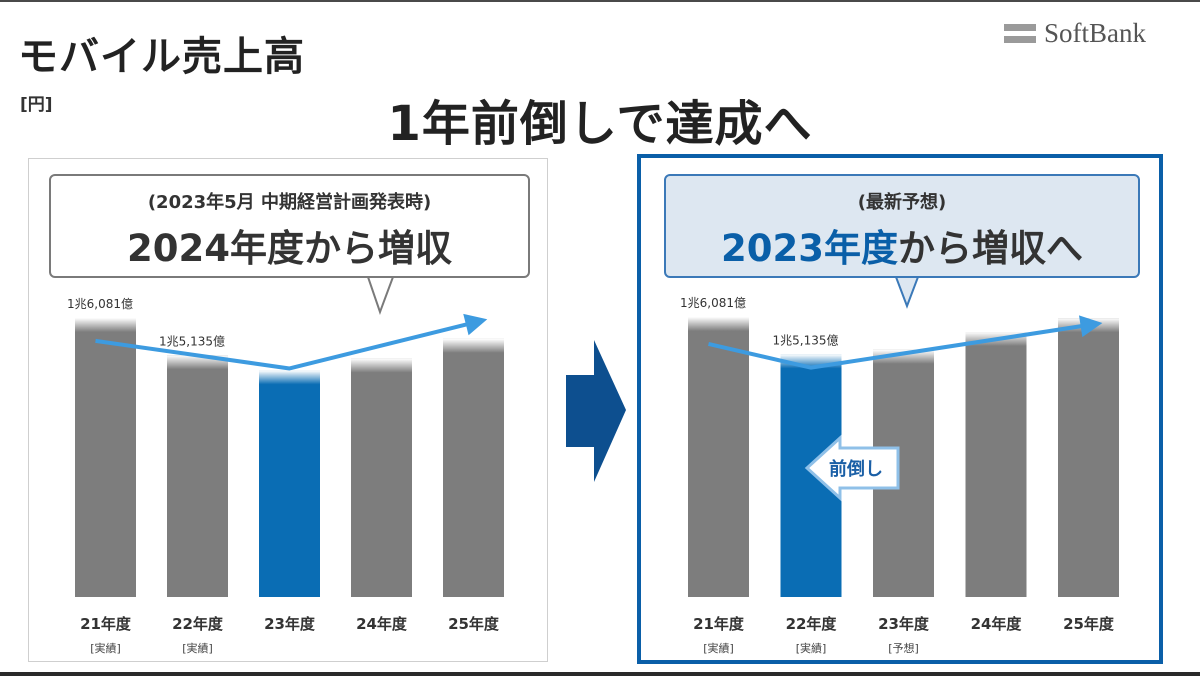 The width and height of the screenshot is (1200, 676). I want to click on forecast-callout-tail, so click(907, 292).